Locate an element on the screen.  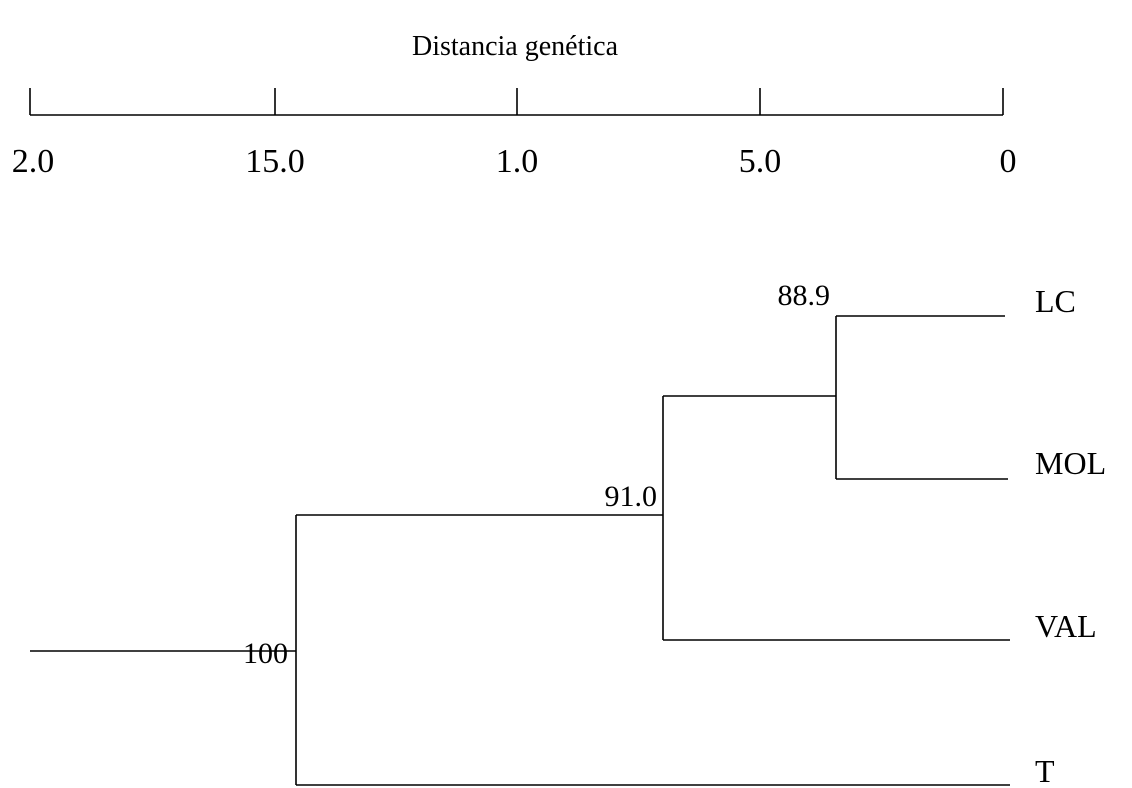
axis-title: Distancia genética is located at coordinates (515, 46).